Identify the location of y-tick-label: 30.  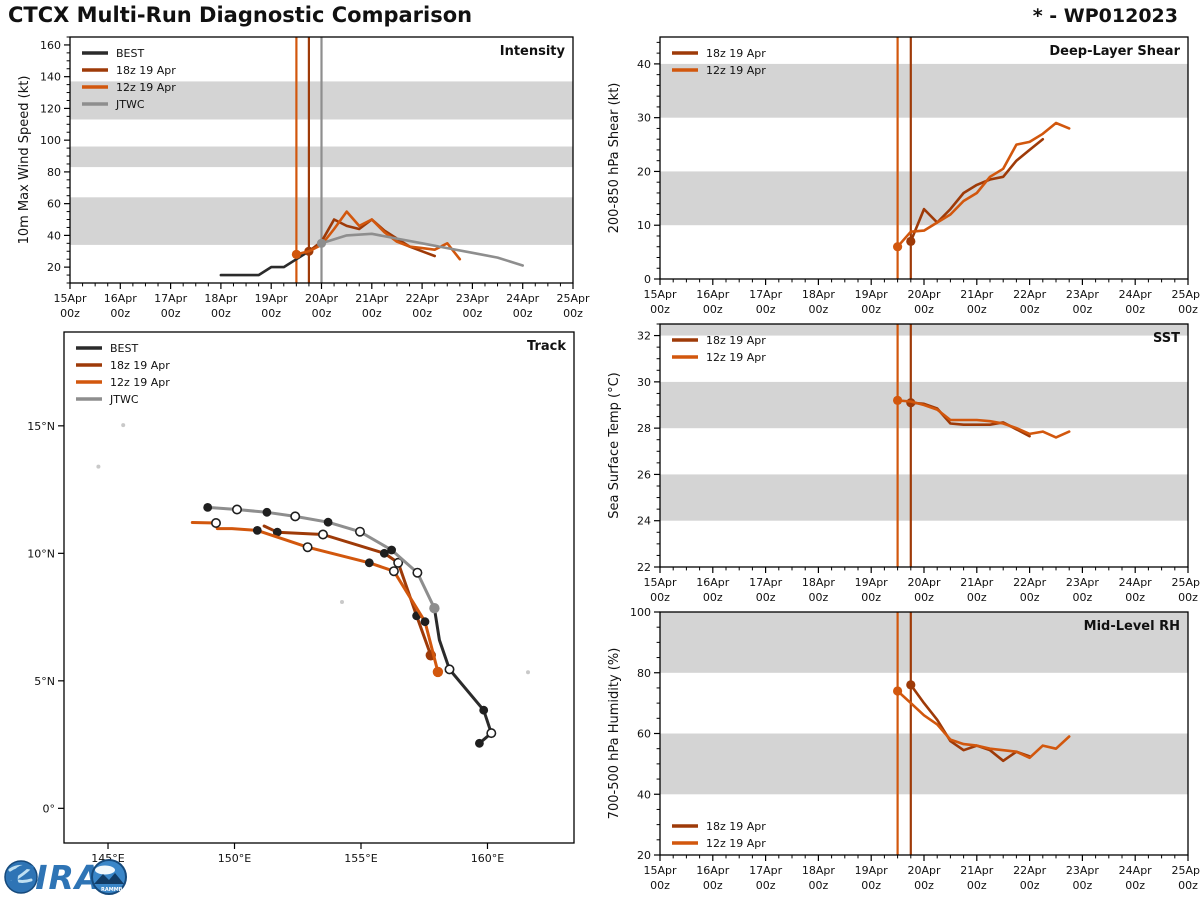
(644, 118).